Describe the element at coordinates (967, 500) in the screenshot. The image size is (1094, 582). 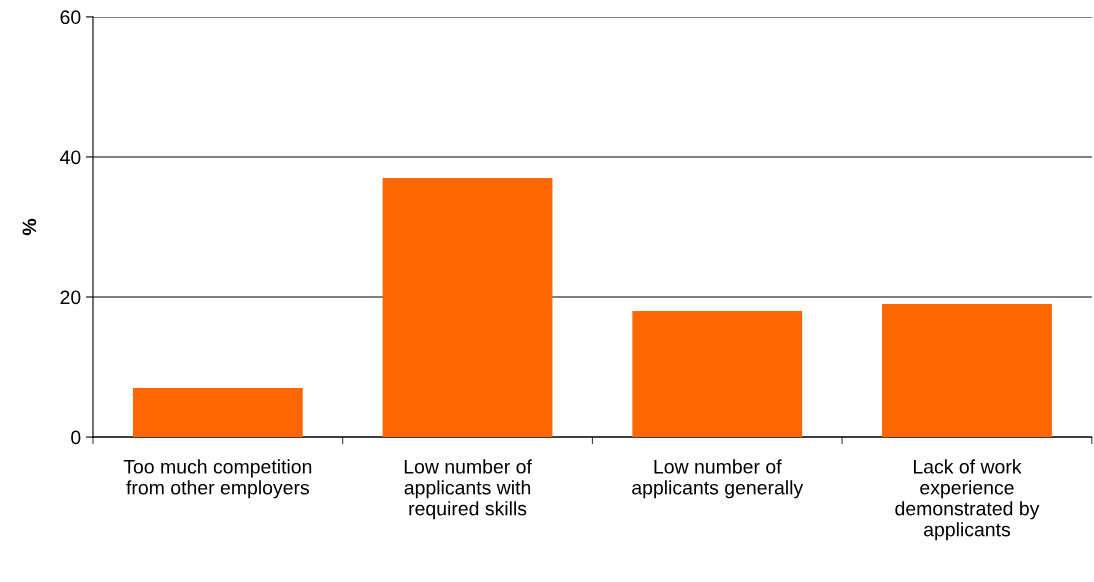
I see `x-tick-label: Lack of work experience demonstrated by applicants` at that location.